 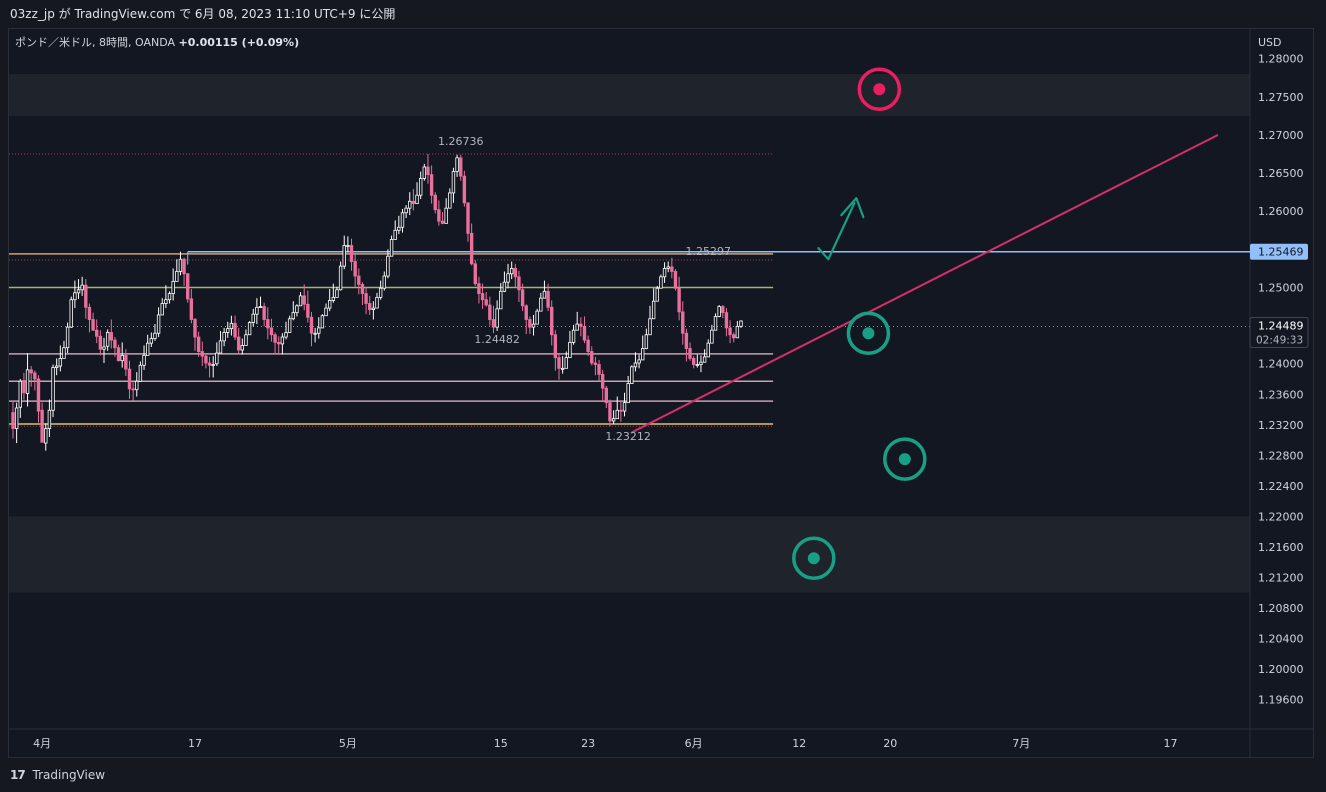 What do you see at coordinates (97, 42) in the screenshot?
I see `legend-symbol: ポンド／米ドル, 8時間, OANDA` at bounding box center [97, 42].